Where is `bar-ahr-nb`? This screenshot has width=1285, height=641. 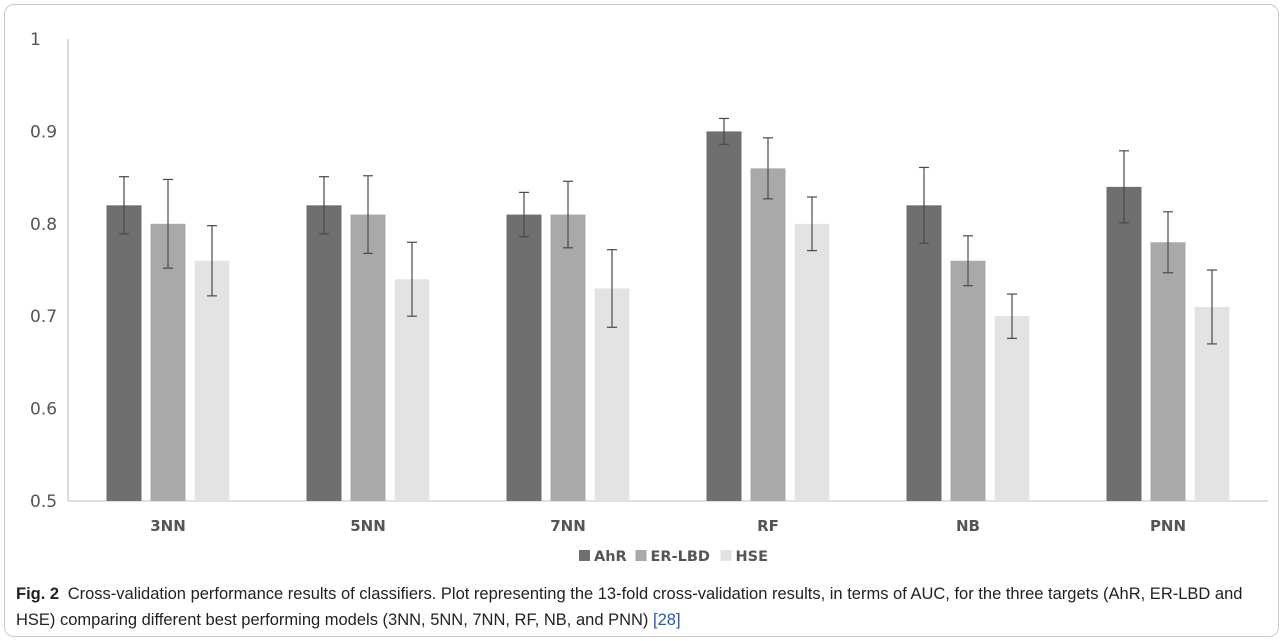 bar-ahr-nb is located at coordinates (924, 353).